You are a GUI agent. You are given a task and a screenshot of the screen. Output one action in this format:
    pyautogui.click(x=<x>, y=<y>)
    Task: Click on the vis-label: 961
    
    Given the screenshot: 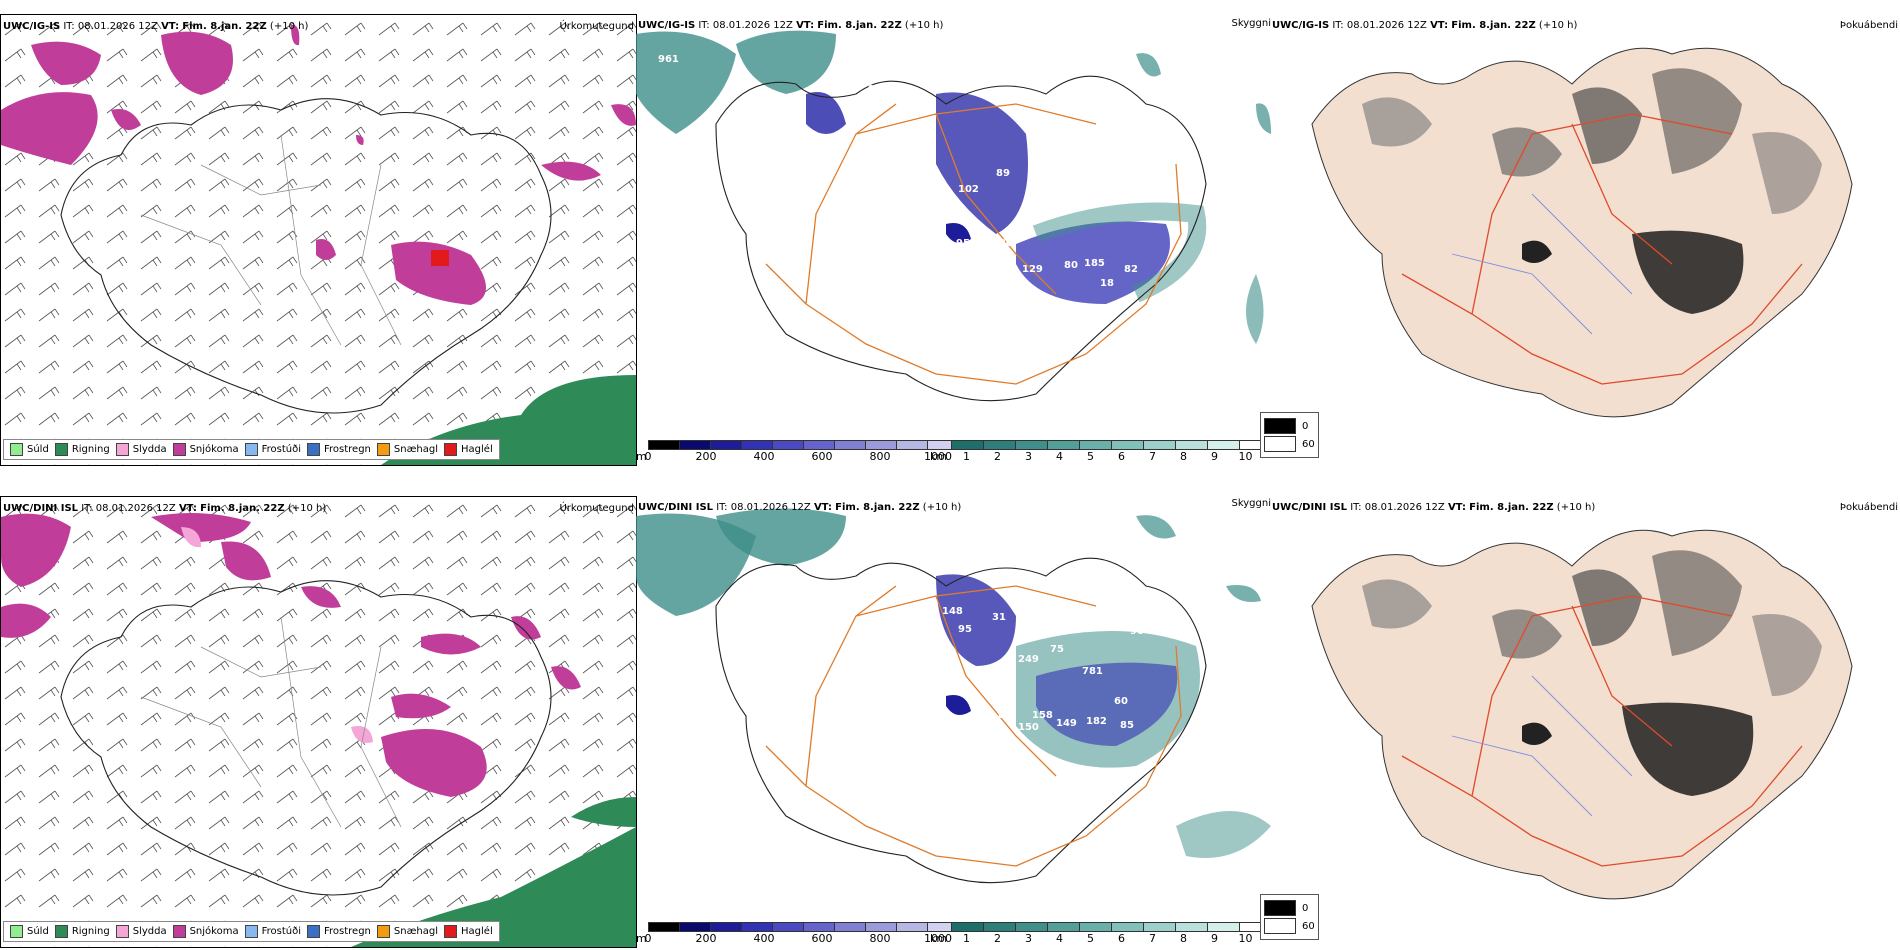 What is the action you would take?
    pyautogui.click(x=668, y=59)
    